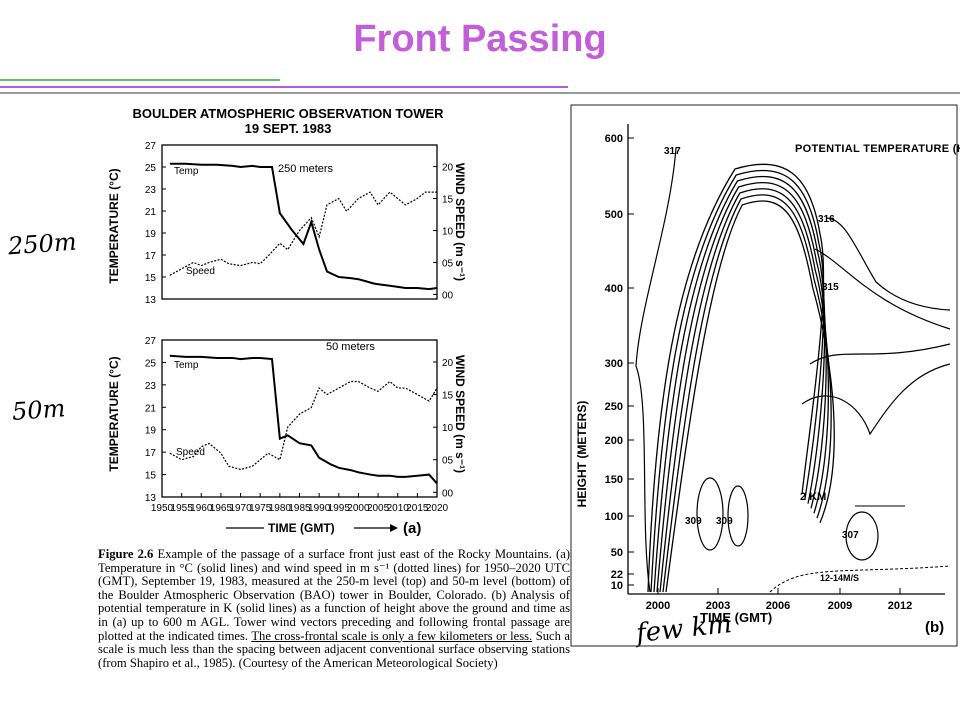 The width and height of the screenshot is (960, 720). What do you see at coordinates (190, 452) in the screenshot?
I see `bottom-speed-series-label: Speed` at bounding box center [190, 452].